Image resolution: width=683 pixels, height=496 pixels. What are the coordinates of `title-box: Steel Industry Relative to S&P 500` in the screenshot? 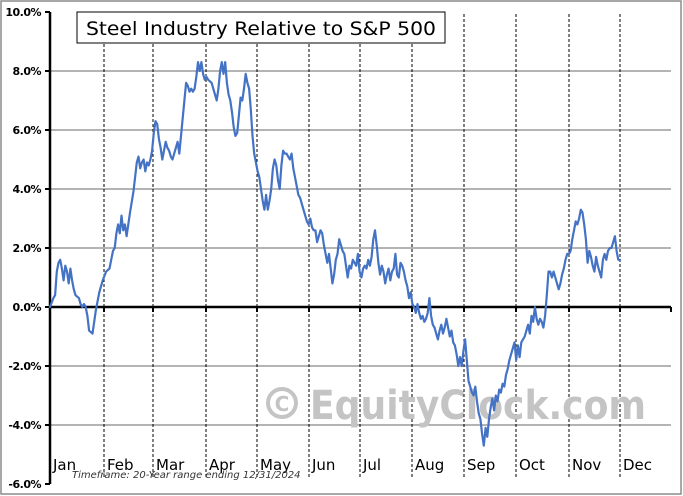 It's located at (261, 27).